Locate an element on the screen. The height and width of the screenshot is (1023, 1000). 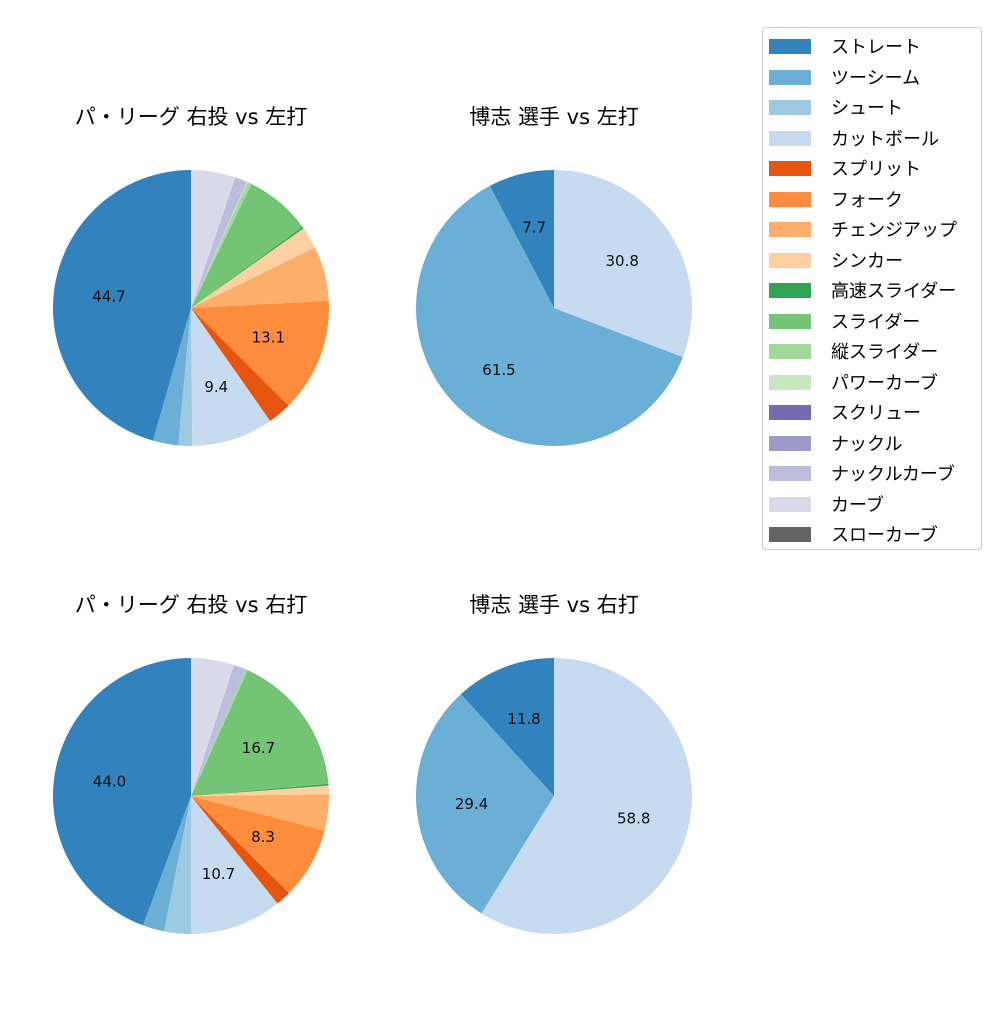
legend-item: スプリット is located at coordinates (874, 168).